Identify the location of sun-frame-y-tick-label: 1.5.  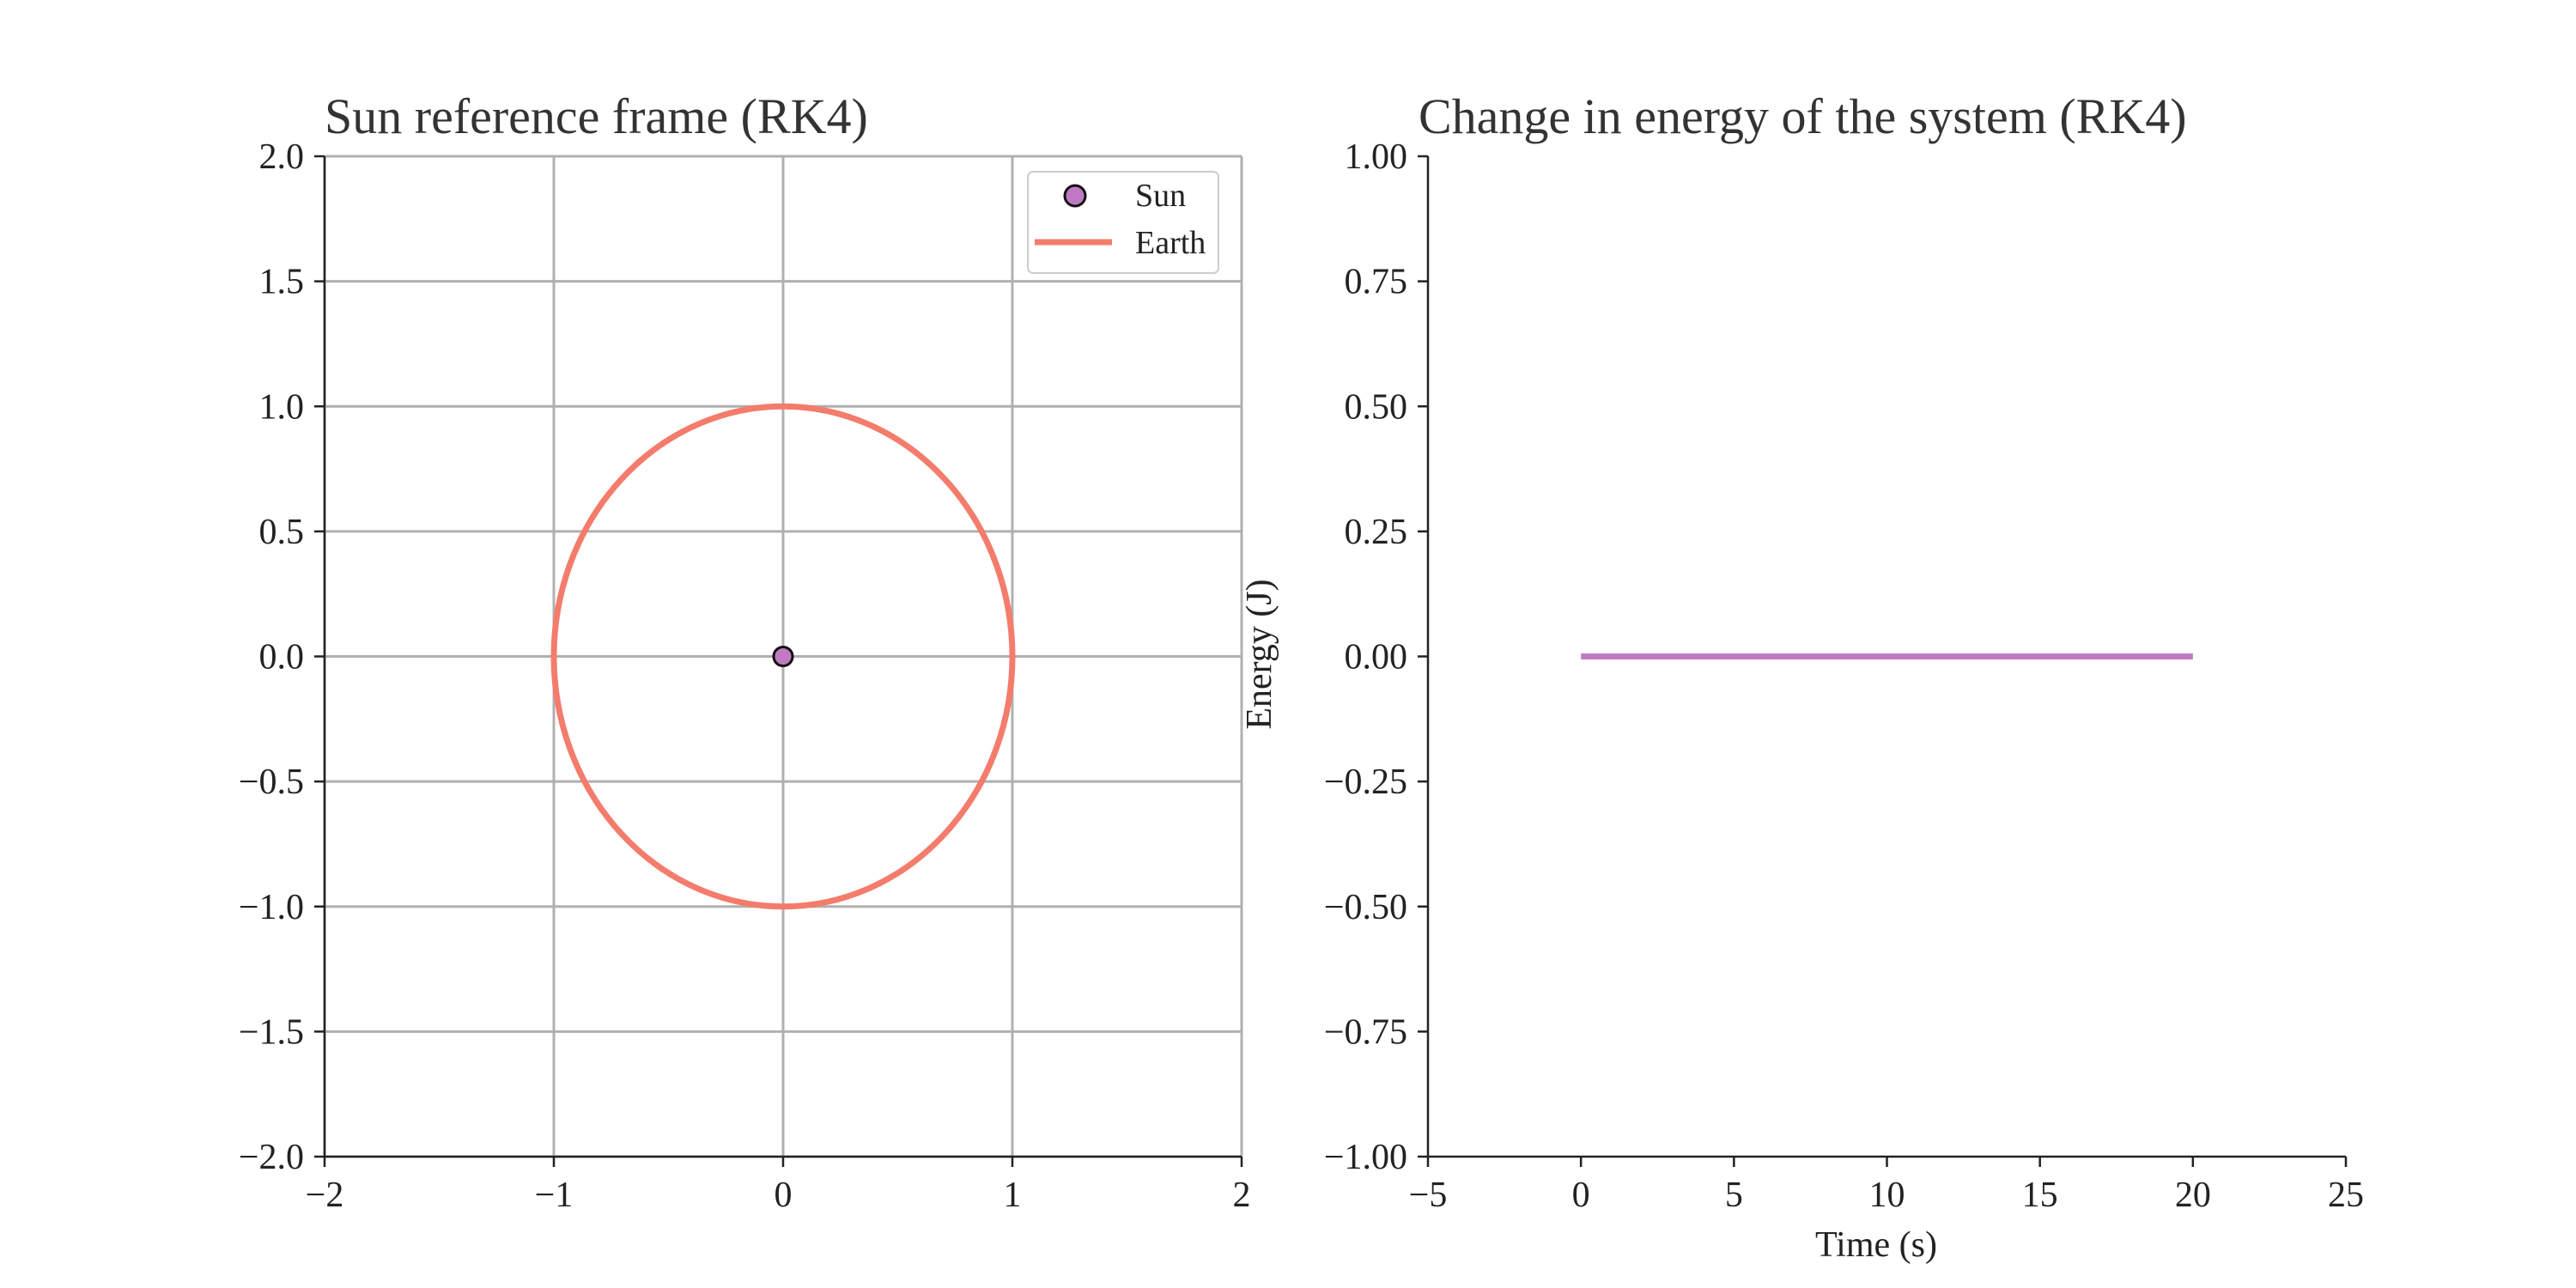
(282, 282).